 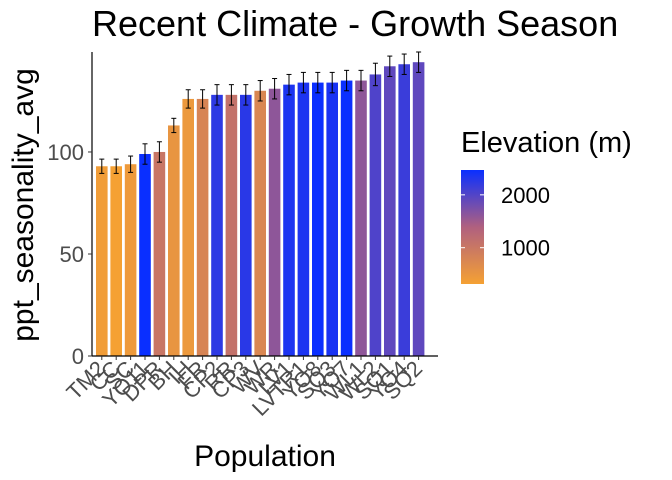 What do you see at coordinates (116, 166) in the screenshot?
I see `error-bar-cc` at bounding box center [116, 166].